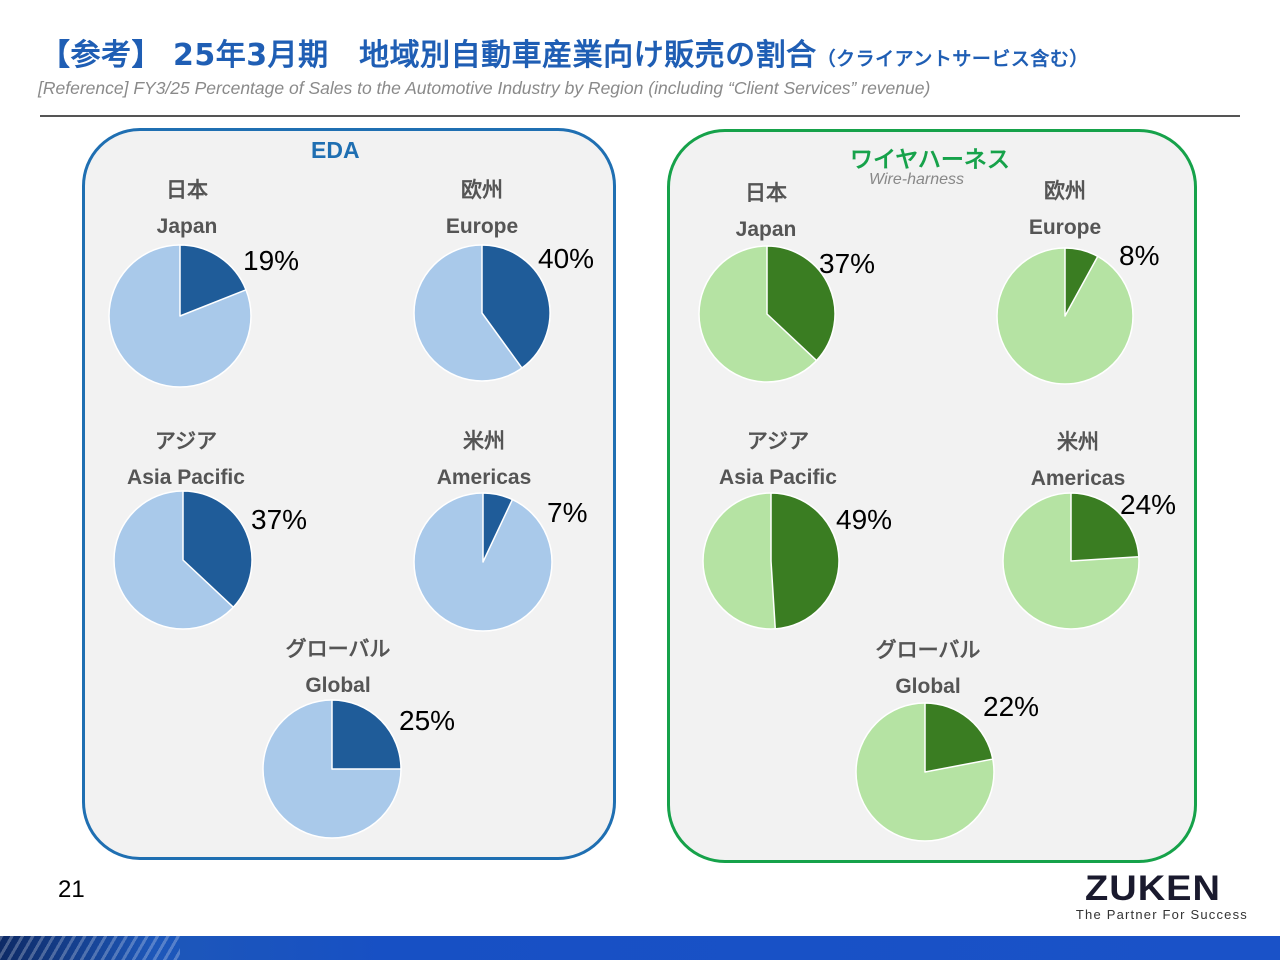 The height and width of the screenshot is (960, 1280). I want to click on eda-global-pie, so click(332, 769).